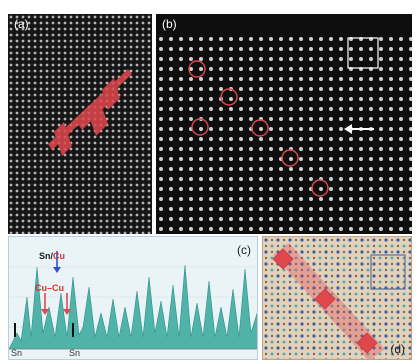 The image size is (420, 364). I want to click on panel-c-label: (c), so click(244, 250).